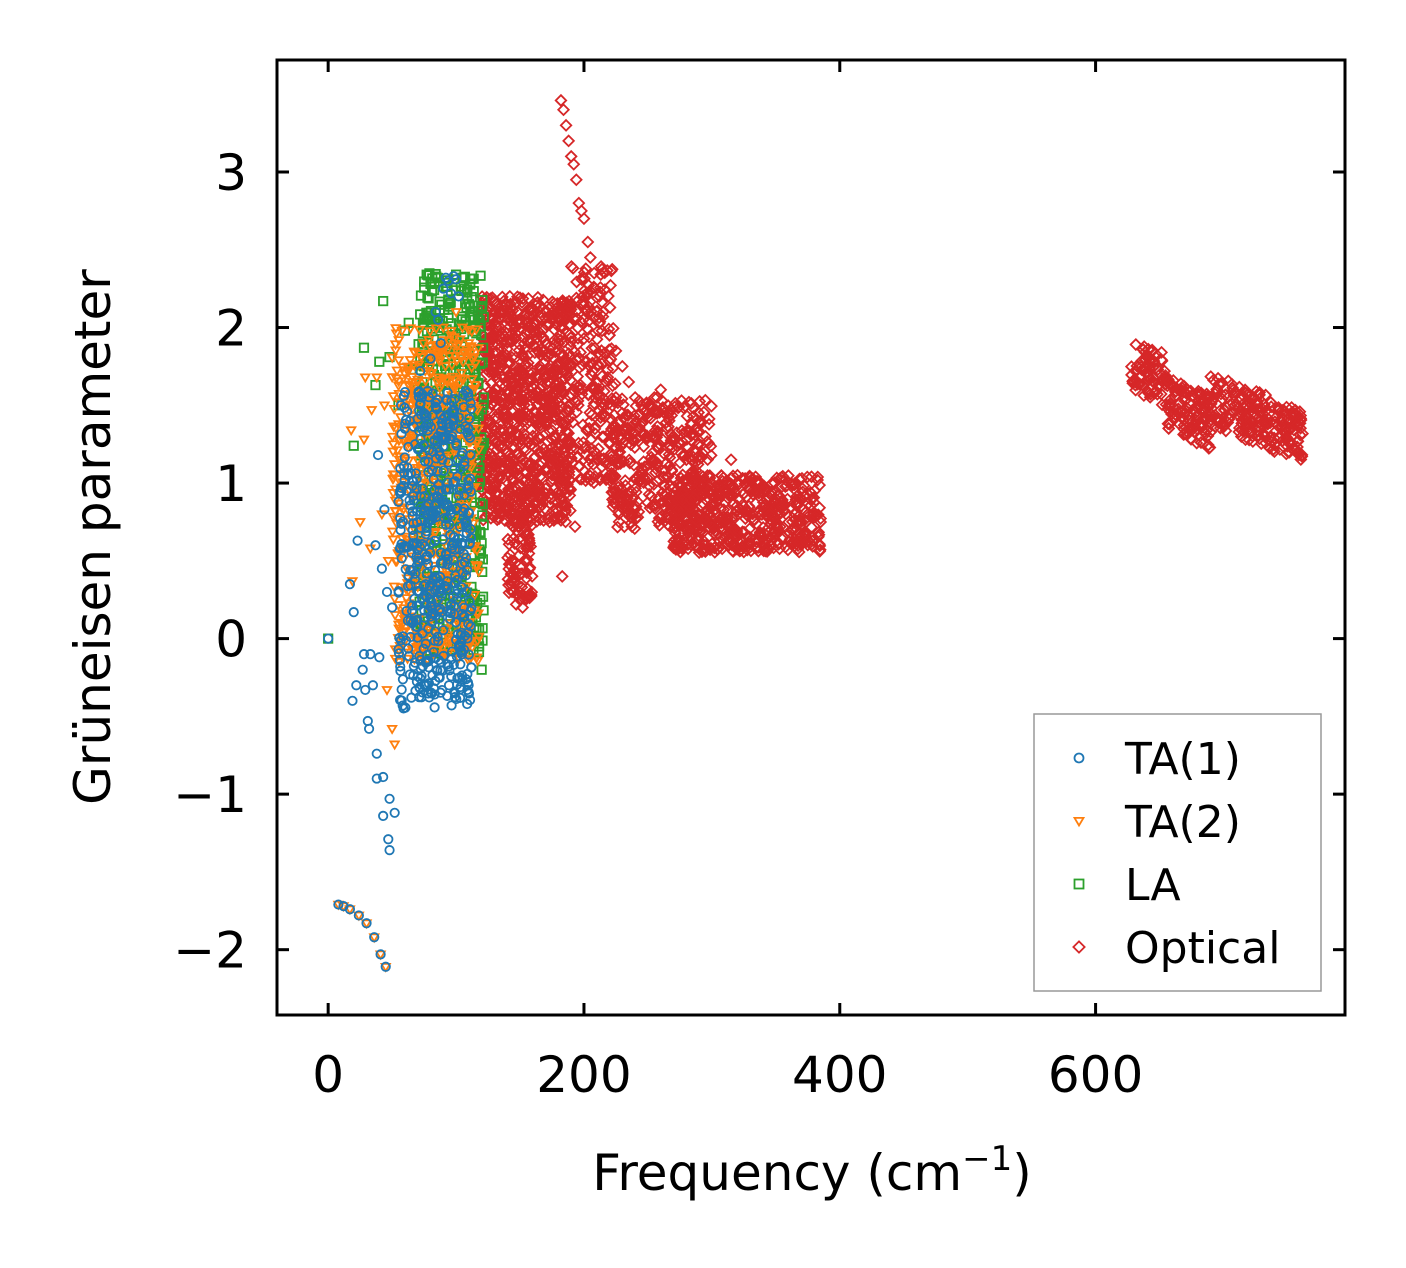  What do you see at coordinates (1079, 758) in the screenshot?
I see `legend-marker` at bounding box center [1079, 758].